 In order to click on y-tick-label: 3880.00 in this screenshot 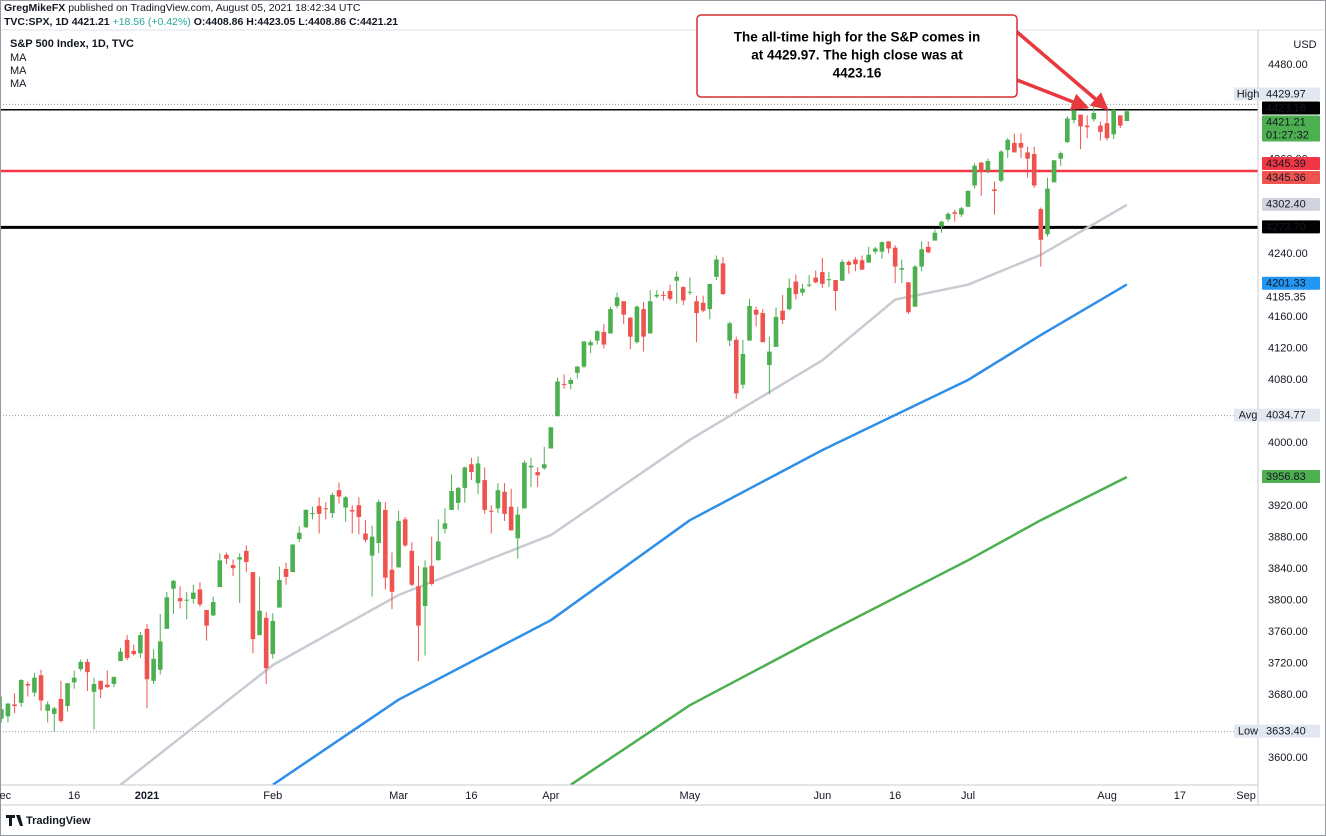, I will do `click(1288, 537)`.